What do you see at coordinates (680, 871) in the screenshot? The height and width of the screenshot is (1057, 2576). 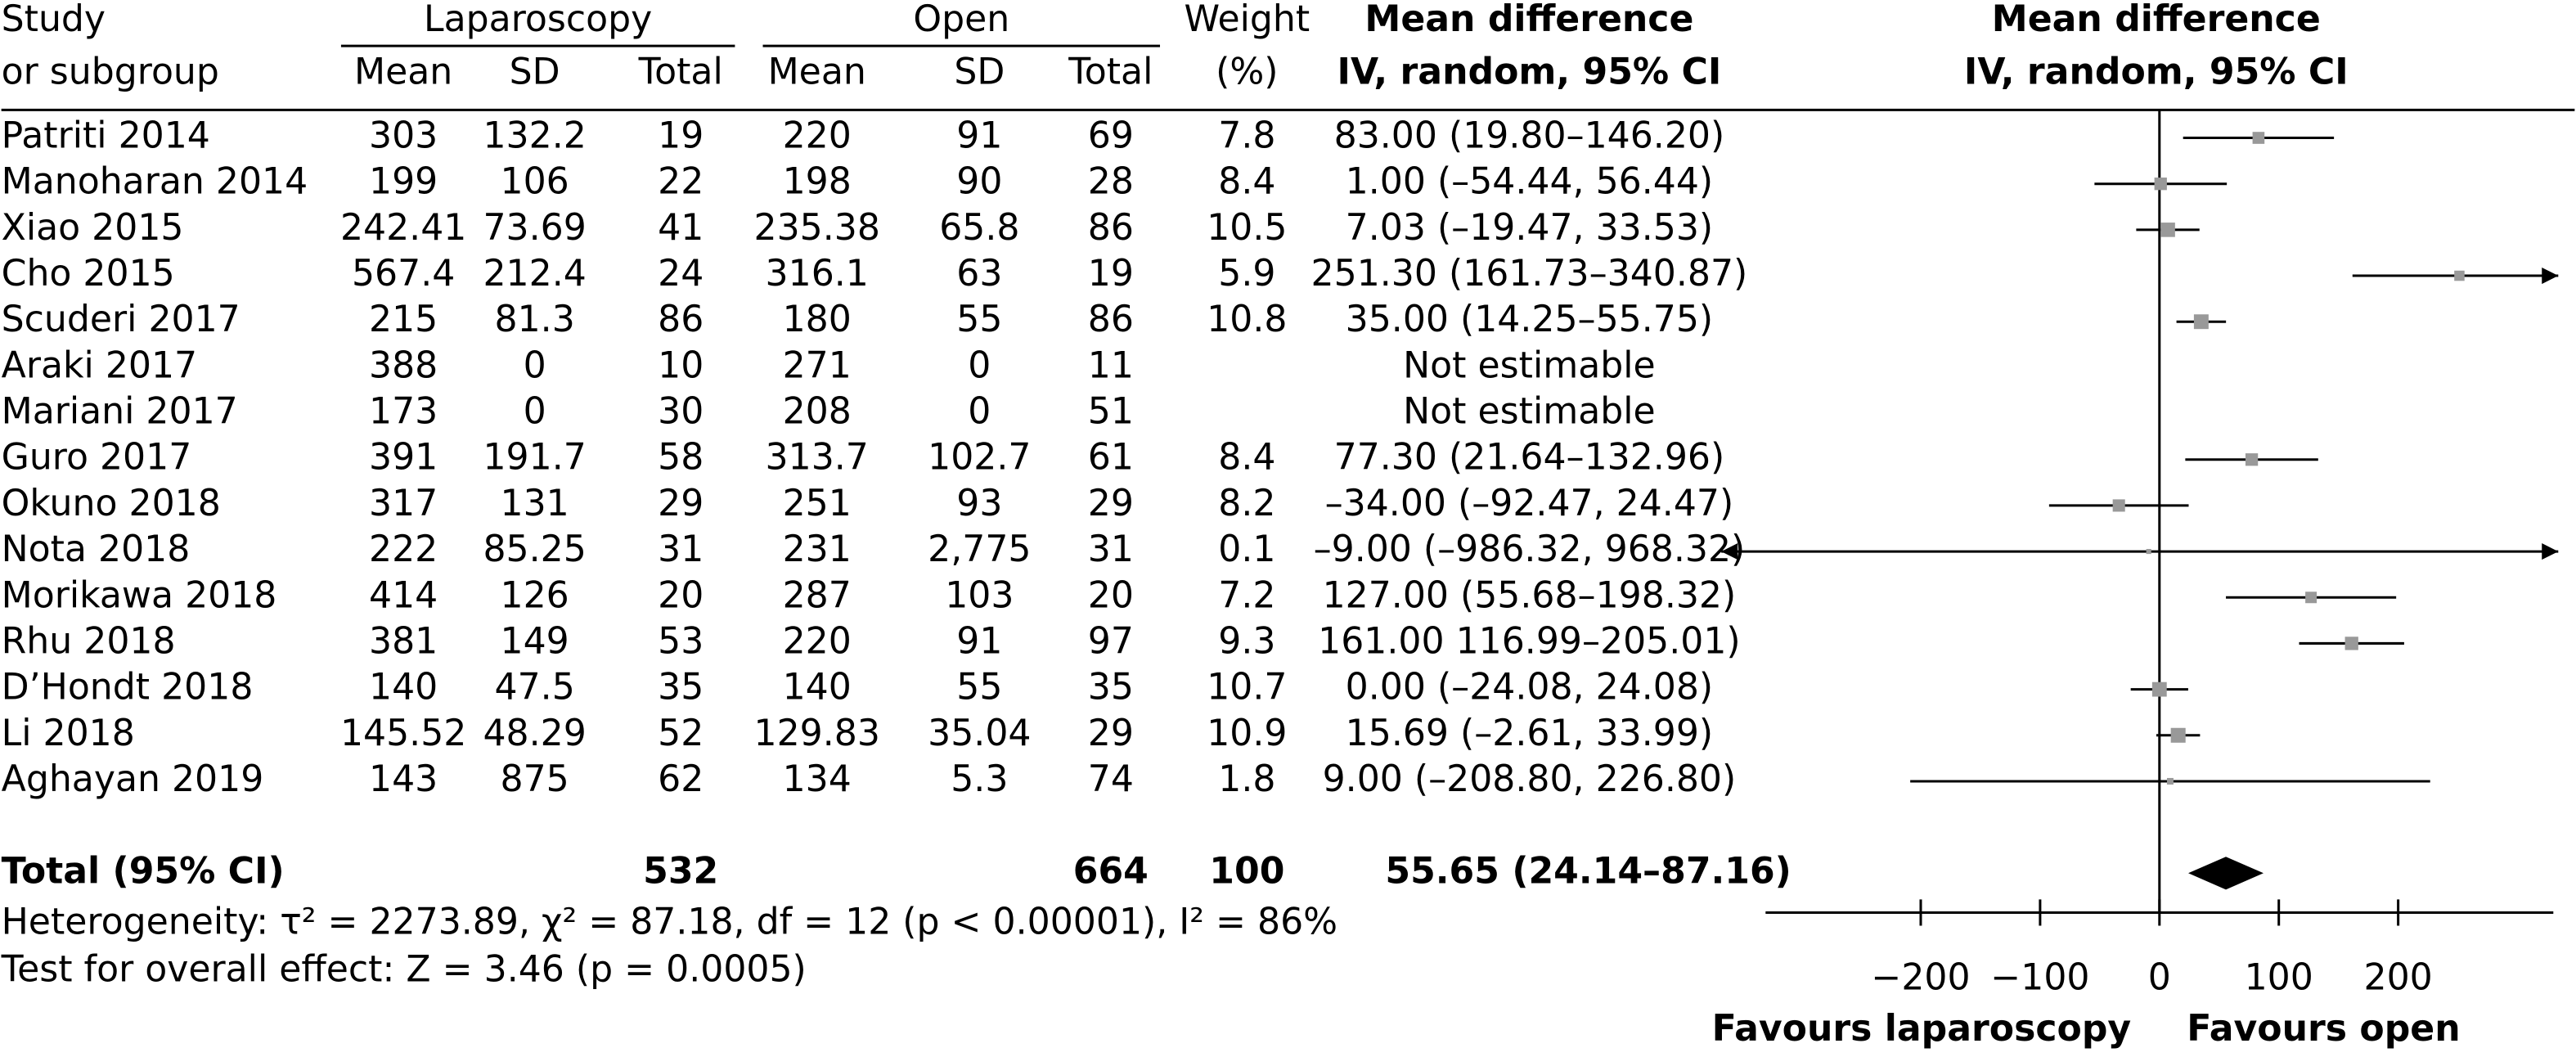 I see `total-cell: 532` at bounding box center [680, 871].